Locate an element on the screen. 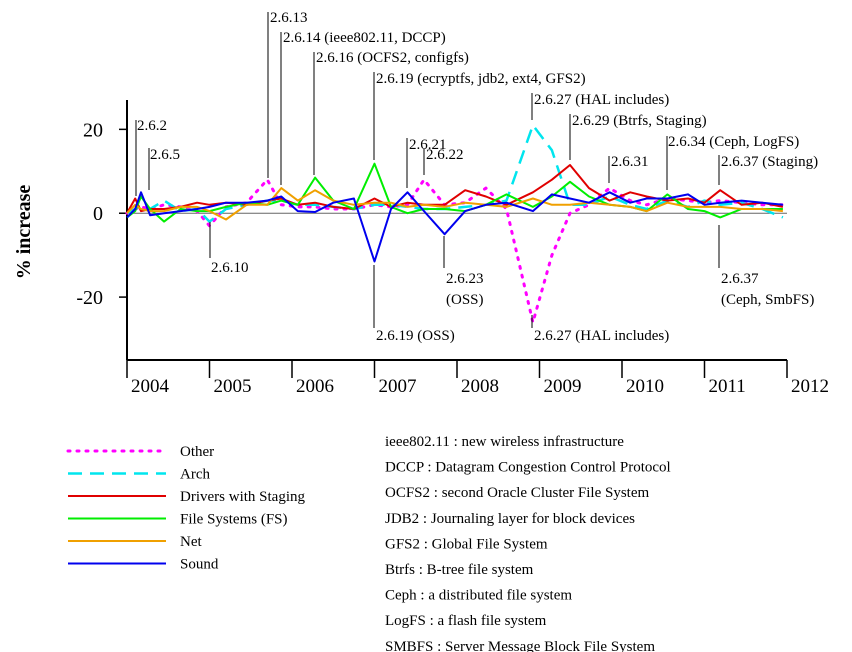  annotation: 2.6.14 (ieee802.11, DCCP) is located at coordinates (364, 38).